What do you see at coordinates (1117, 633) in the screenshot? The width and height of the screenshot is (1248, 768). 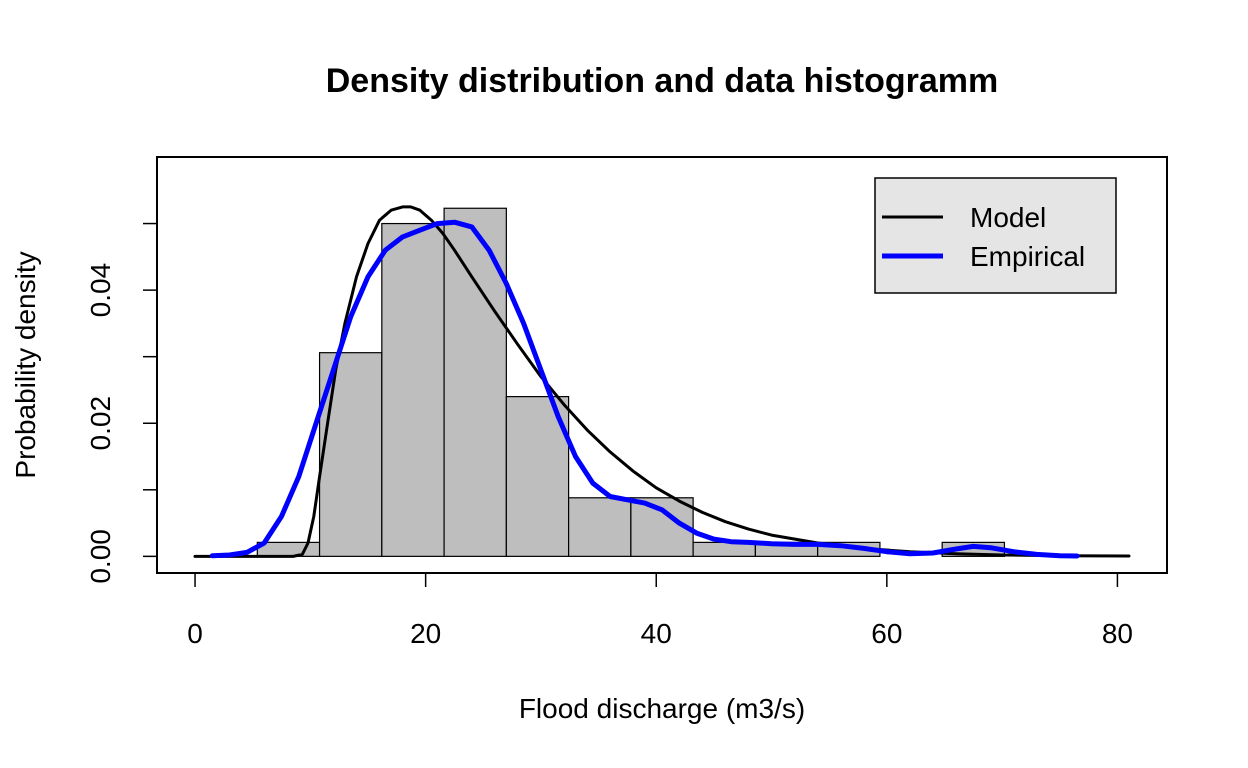 I see `x-tick-label: 80` at bounding box center [1117, 633].